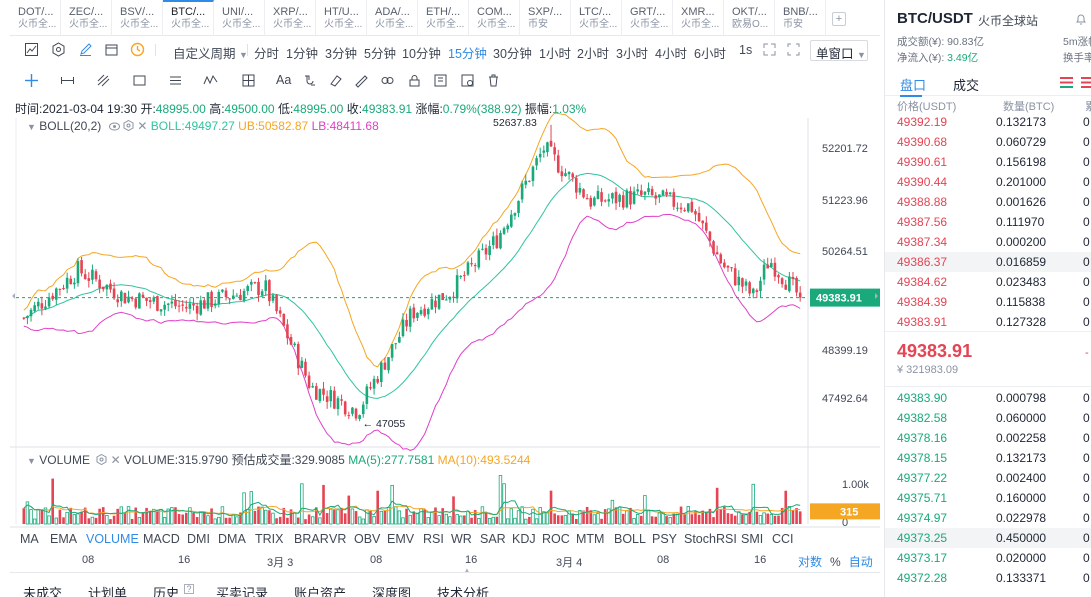  What do you see at coordinates (284, 80) in the screenshot?
I see `text-tool-icon: Aa` at bounding box center [284, 80].